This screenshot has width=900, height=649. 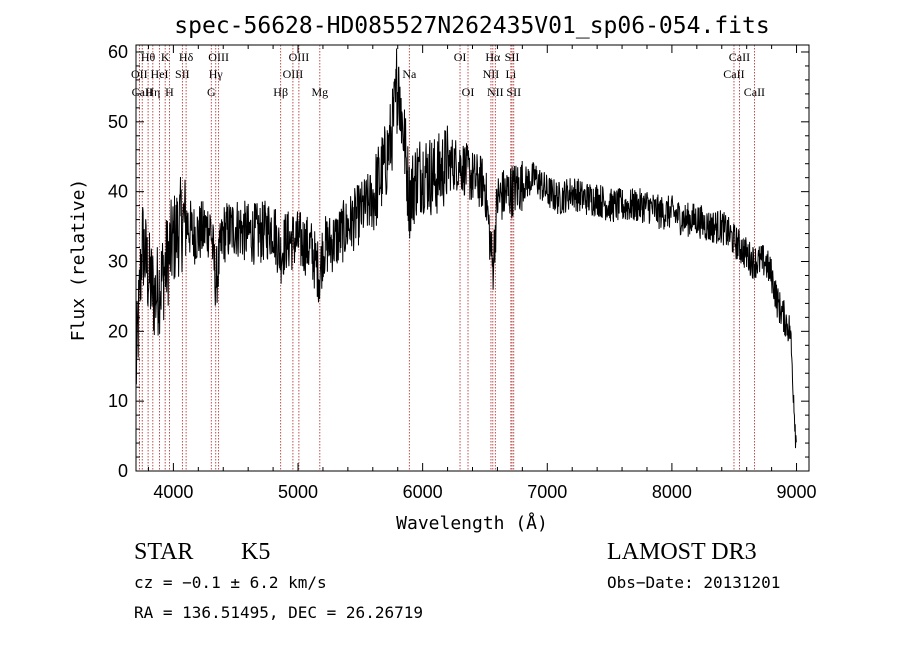 I want to click on y-axis-label: Flux (relative), so click(x=78, y=260).